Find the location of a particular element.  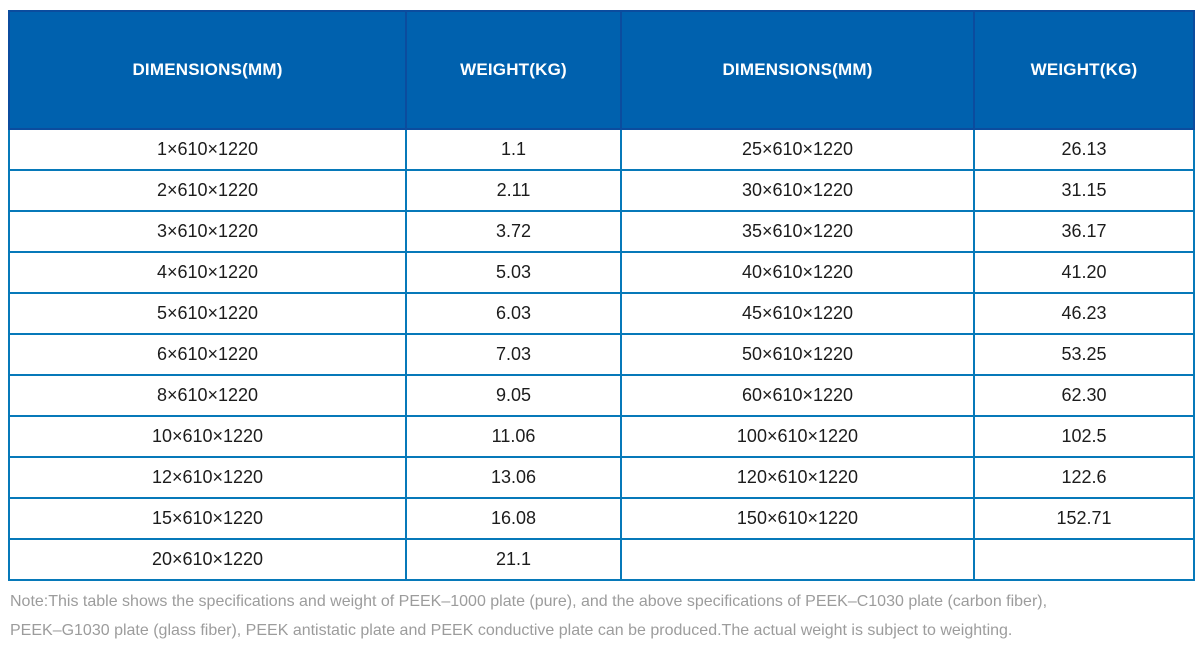

weight-cell: 9.05 is located at coordinates (513, 395).